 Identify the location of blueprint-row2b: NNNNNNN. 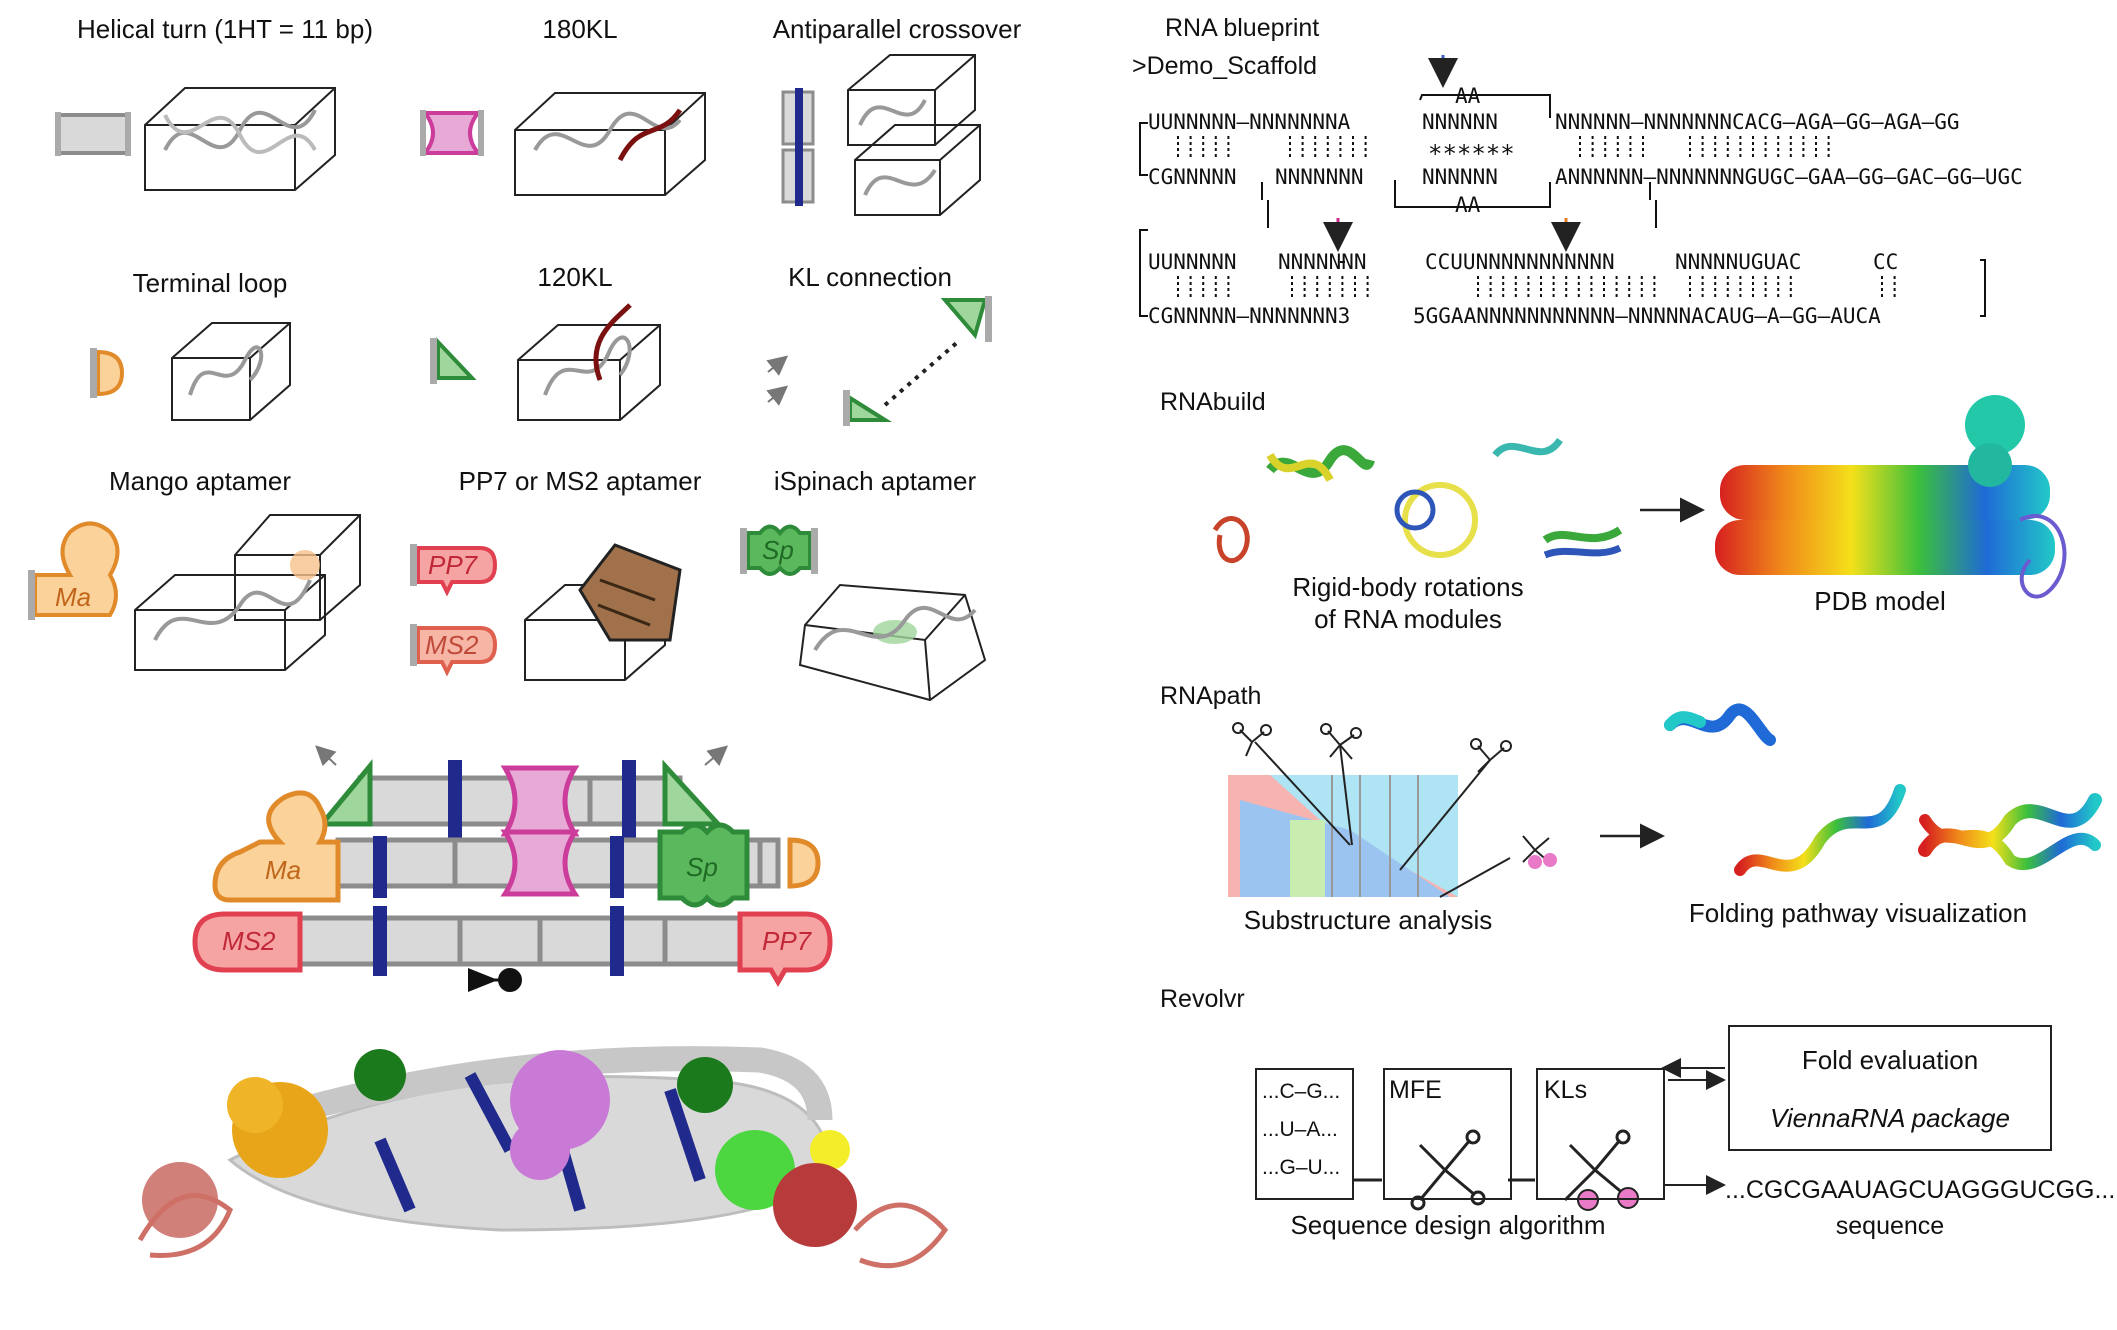
(1319, 177).